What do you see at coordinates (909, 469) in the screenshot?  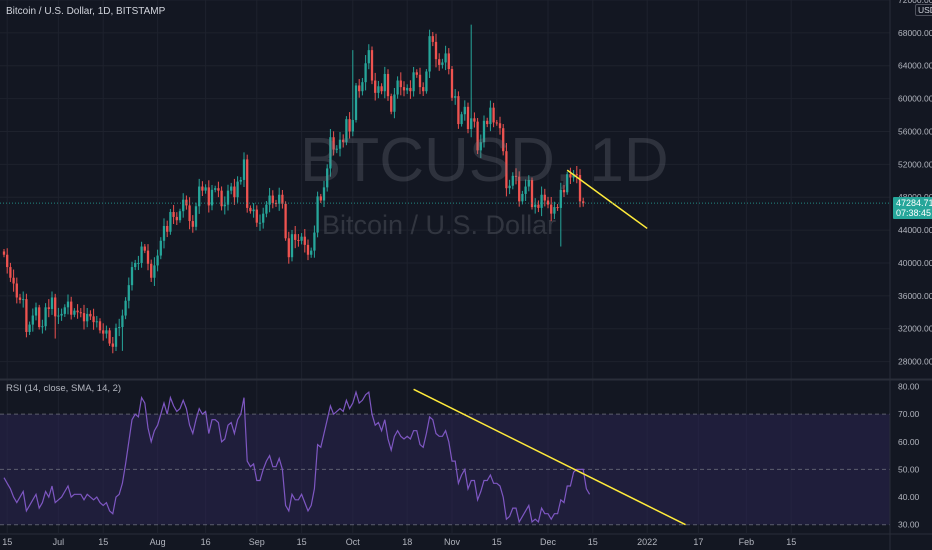 I see `rsi-tick-label: 50.00` at bounding box center [909, 469].